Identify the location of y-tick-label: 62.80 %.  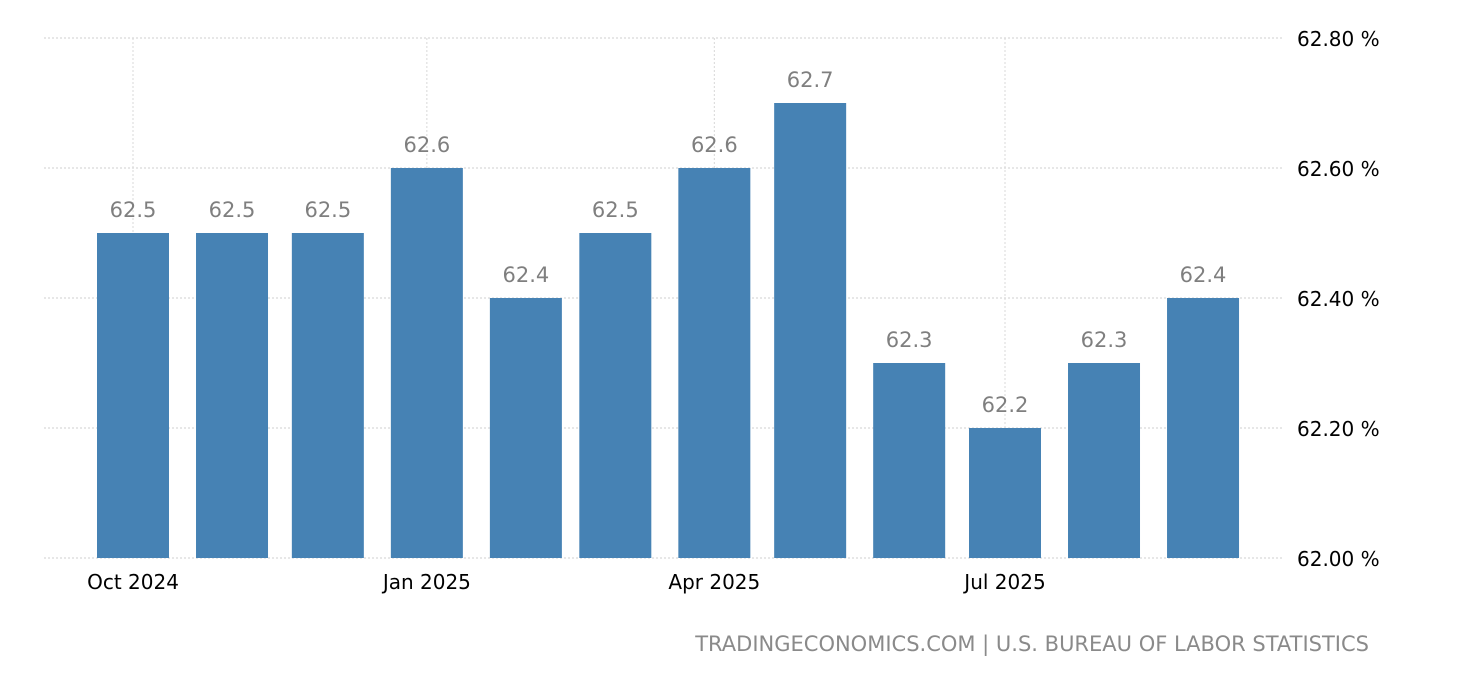
(1338, 39).